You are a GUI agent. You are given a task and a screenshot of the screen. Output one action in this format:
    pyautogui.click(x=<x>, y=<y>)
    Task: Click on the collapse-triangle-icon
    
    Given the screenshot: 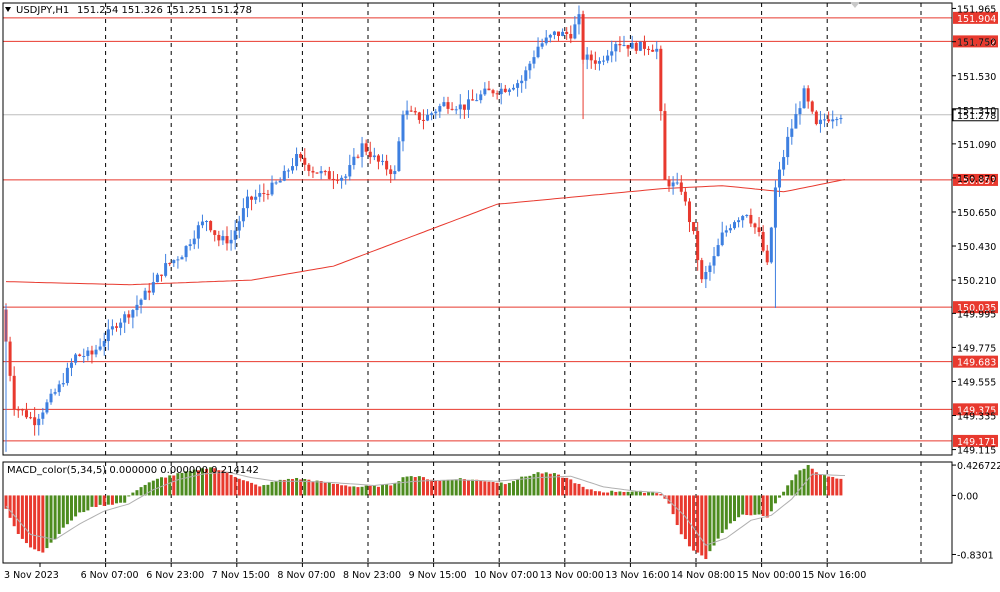 What is the action you would take?
    pyautogui.click(x=8, y=9)
    